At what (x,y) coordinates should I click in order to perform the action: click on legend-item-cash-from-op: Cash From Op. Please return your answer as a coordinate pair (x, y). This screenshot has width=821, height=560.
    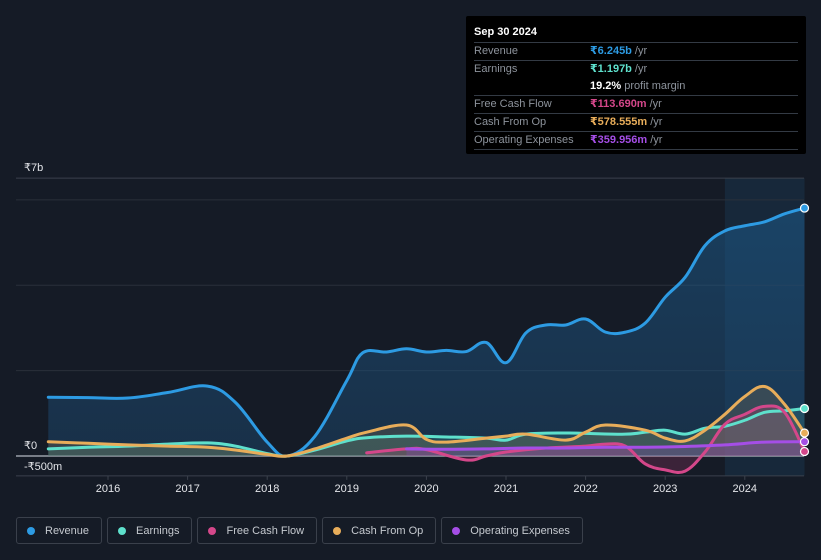
    Looking at the image, I should click on (379, 530).